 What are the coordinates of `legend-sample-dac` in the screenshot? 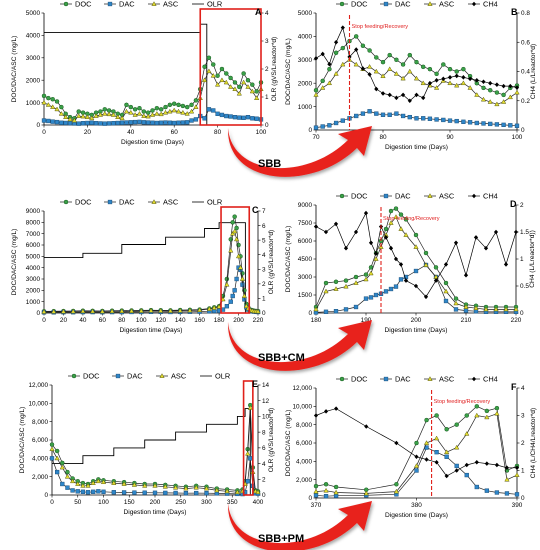 It's located at (110, 202).